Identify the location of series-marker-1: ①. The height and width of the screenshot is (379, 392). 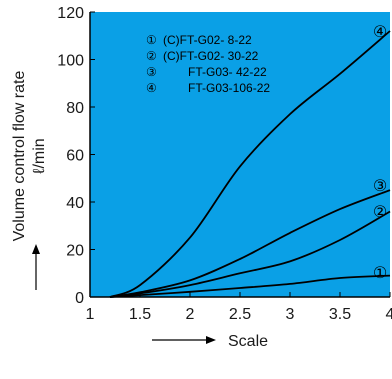
(380, 272).